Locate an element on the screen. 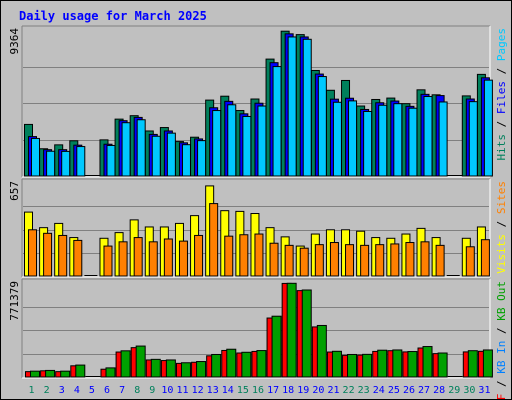 The image size is (512, 400). day-label: 14 is located at coordinates (228, 390).